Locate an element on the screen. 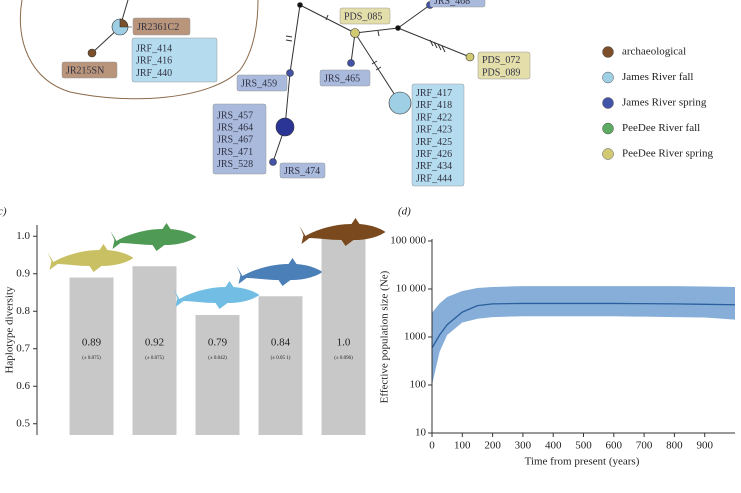 The height and width of the screenshot is (493, 741). confidence-band is located at coordinates (583, 335).